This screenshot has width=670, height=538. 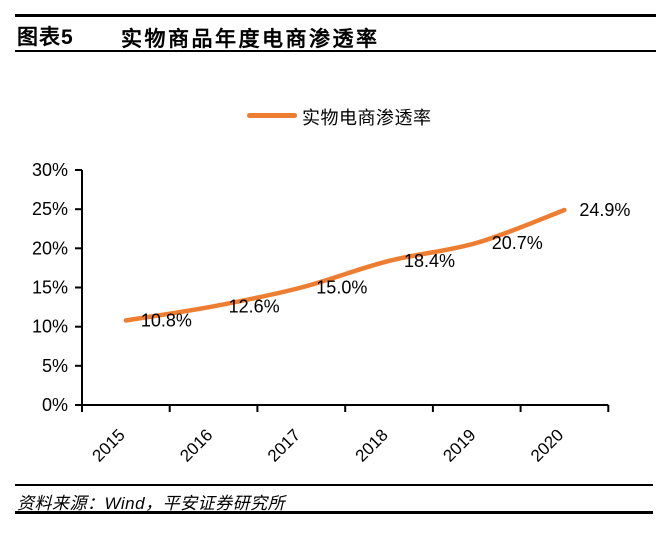 I want to click on source-text: 资料来源：Wind，平安证券研究所, so click(x=151, y=503).